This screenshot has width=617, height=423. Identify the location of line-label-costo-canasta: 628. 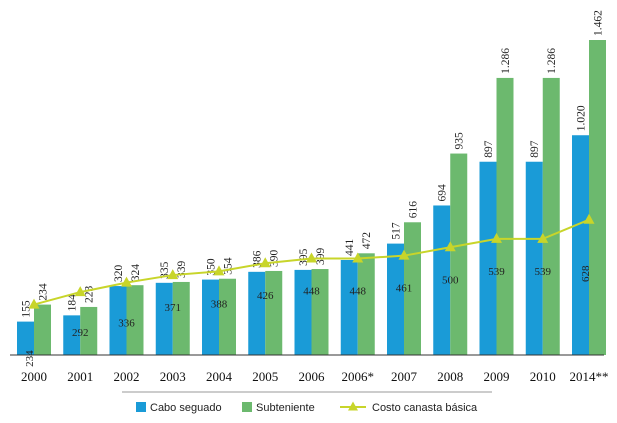
(586, 273).